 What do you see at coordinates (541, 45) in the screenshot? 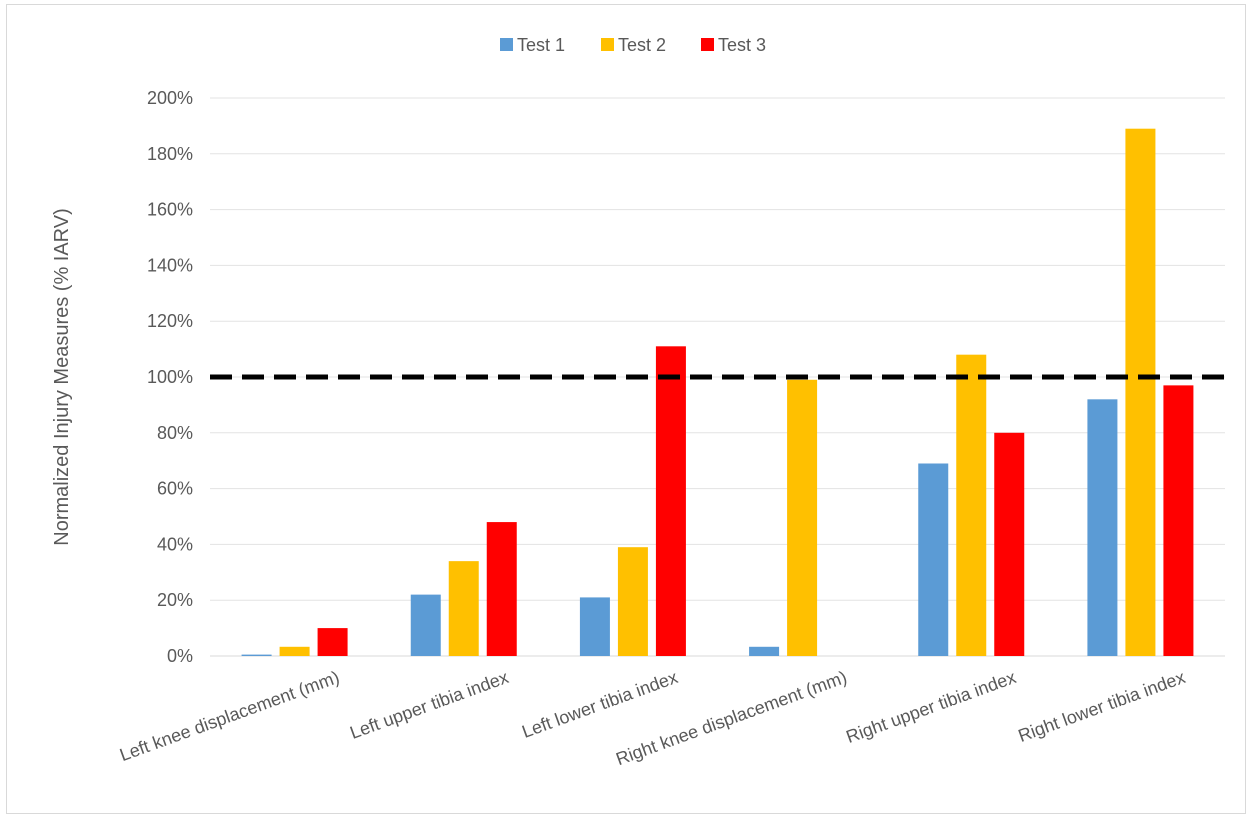
I see `legend-label: Test 1` at bounding box center [541, 45].